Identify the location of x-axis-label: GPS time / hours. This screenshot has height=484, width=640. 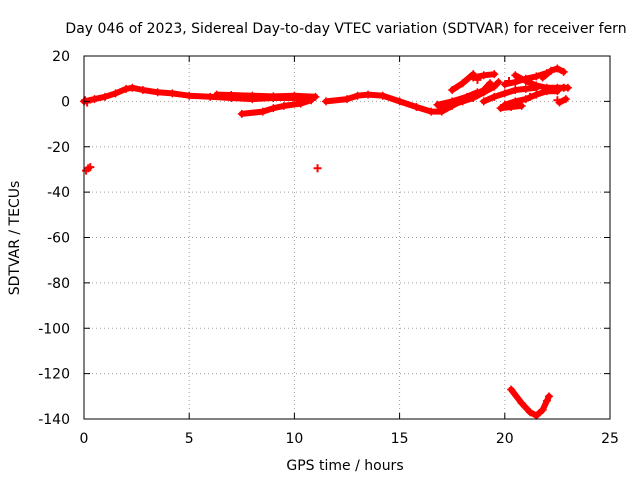
(344, 466).